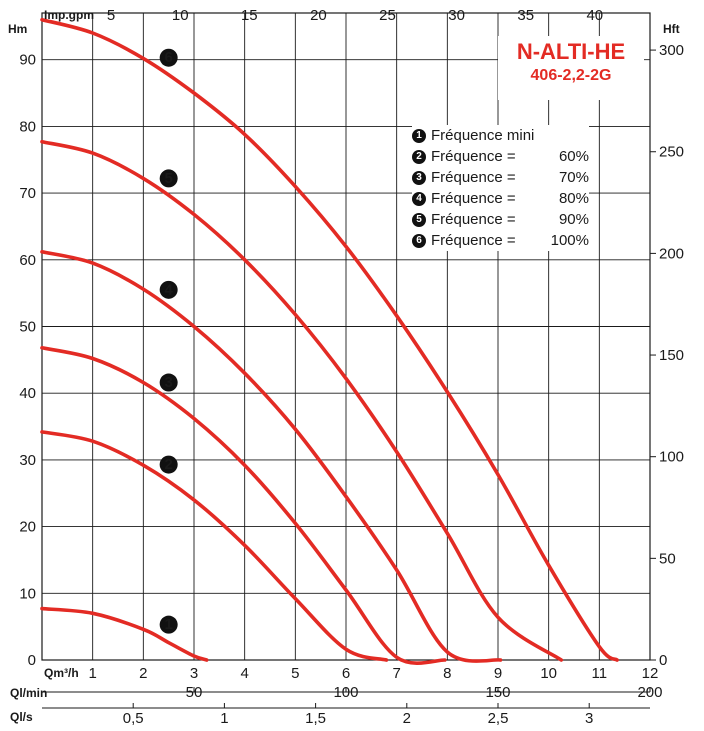  What do you see at coordinates (27, 393) in the screenshot?
I see `y-left-tick-label: 40` at bounding box center [27, 393].